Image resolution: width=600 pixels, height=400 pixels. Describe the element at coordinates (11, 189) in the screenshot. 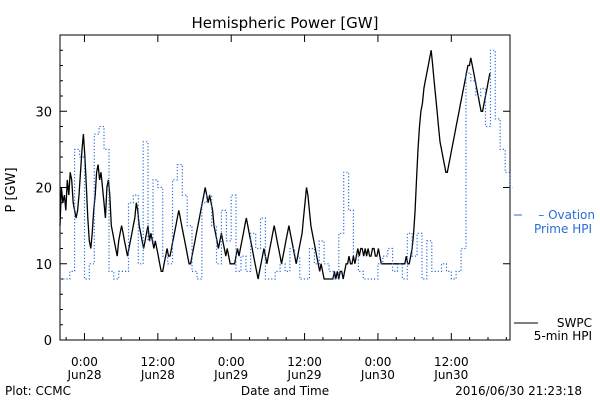

I see `y-axis-label: P [GW]` at that location.